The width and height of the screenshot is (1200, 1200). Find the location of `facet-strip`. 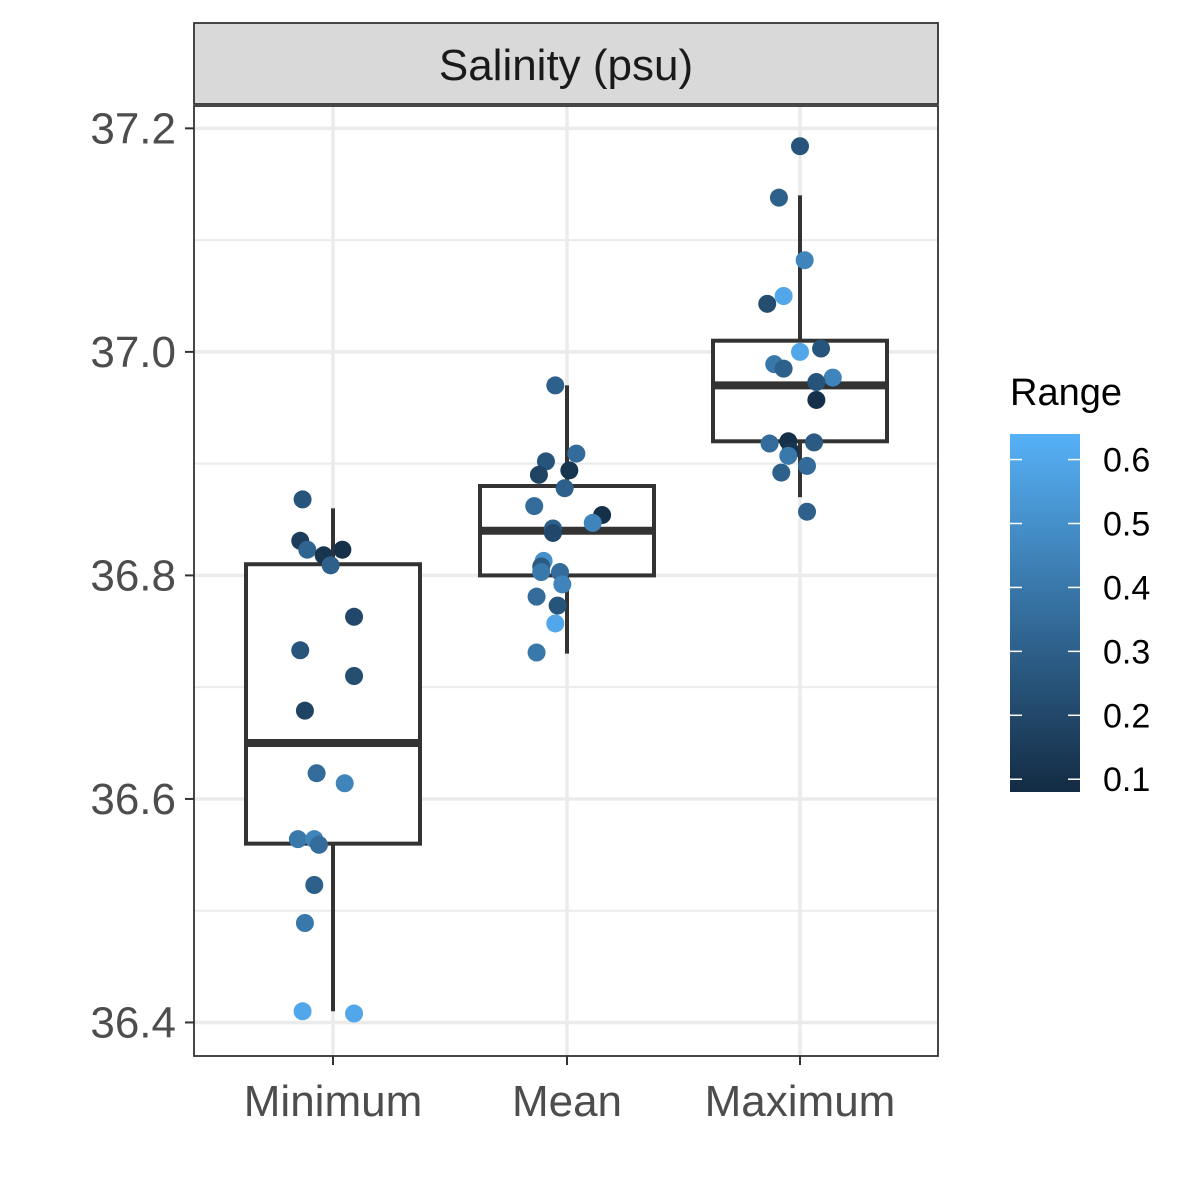

facet-strip is located at coordinates (566, 63).